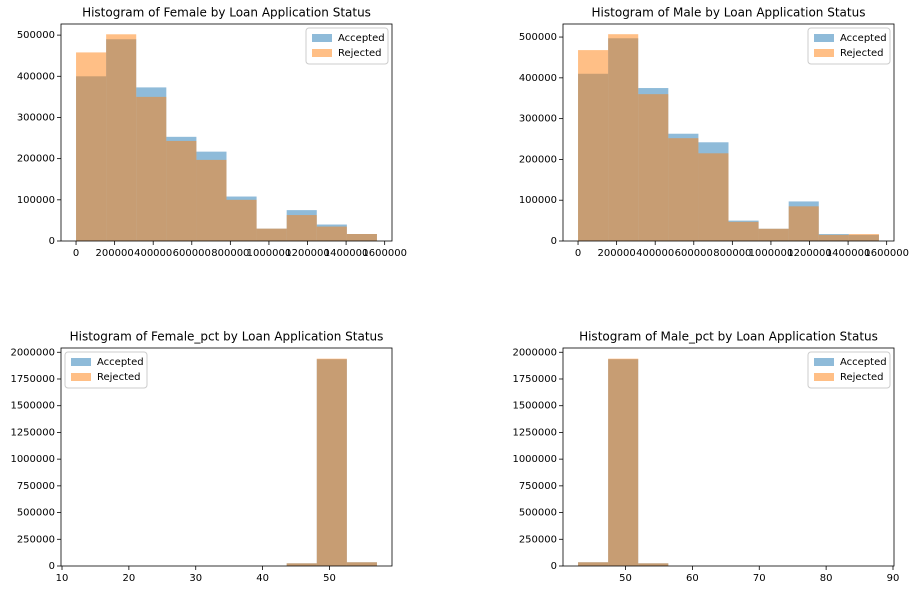 Image resolution: width=919 pixels, height=590 pixels. I want to click on x-tick-label: 20, so click(129, 578).